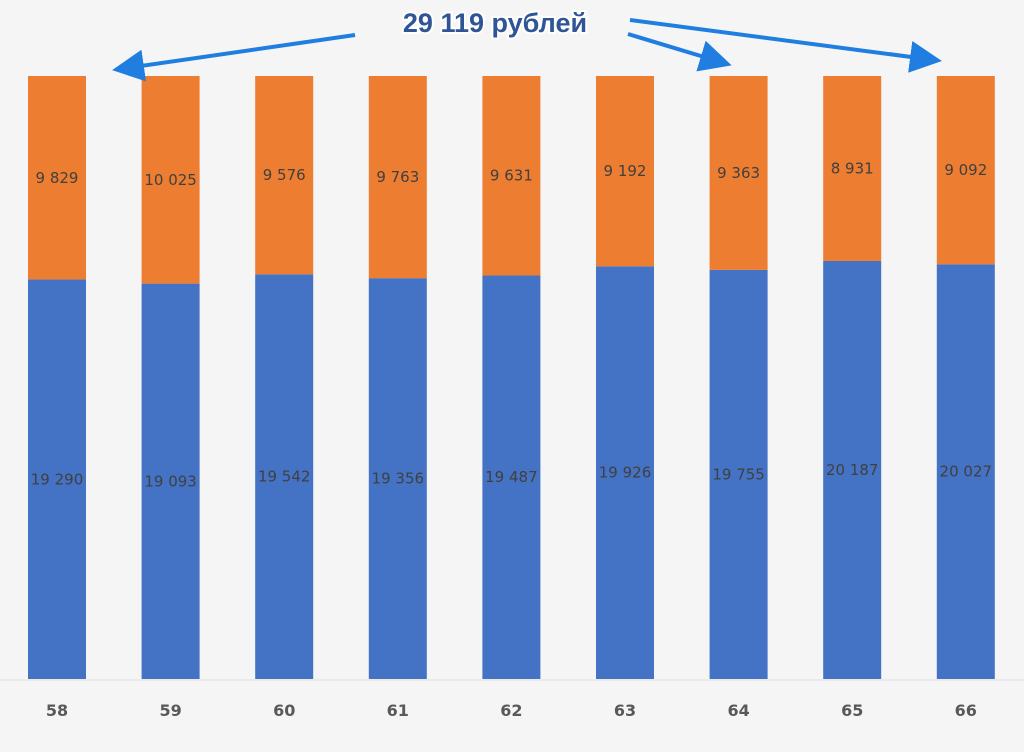  I want to click on data-label: 19 356, so click(398, 479).